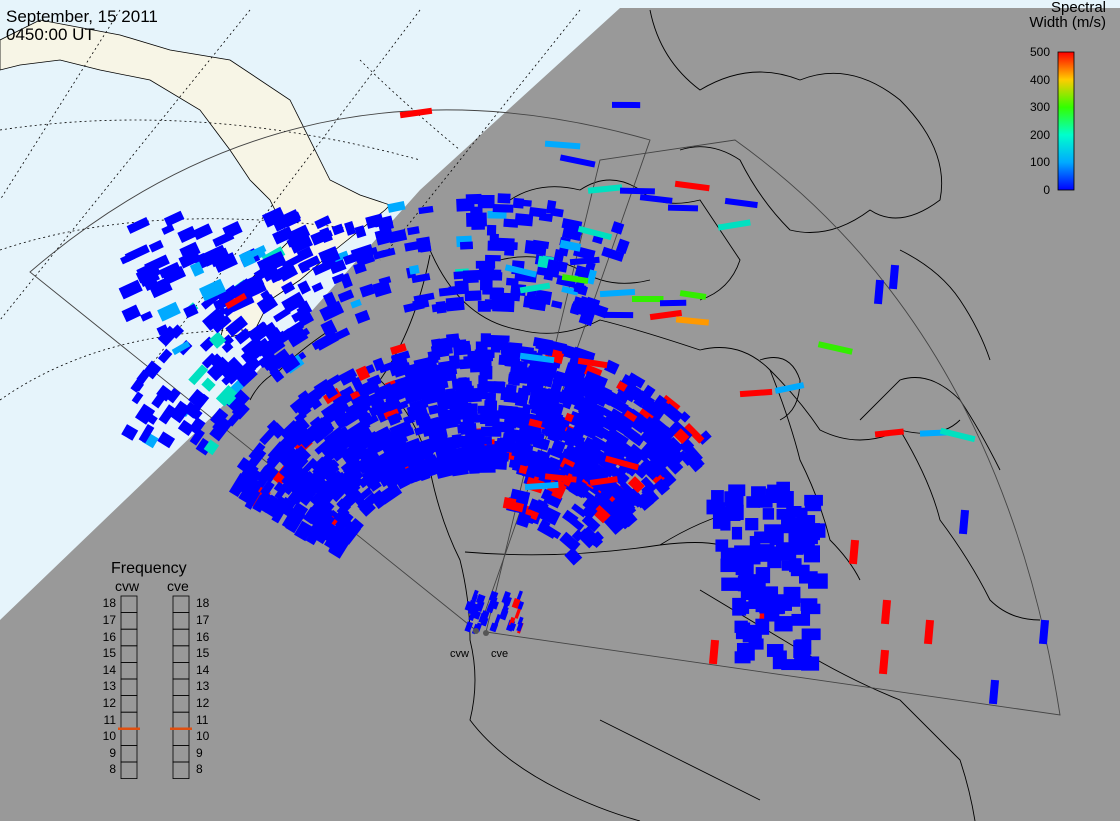 The image size is (1120, 821). What do you see at coordinates (203, 653) in the screenshot?
I see `frequency-tick-label: 15` at bounding box center [203, 653].